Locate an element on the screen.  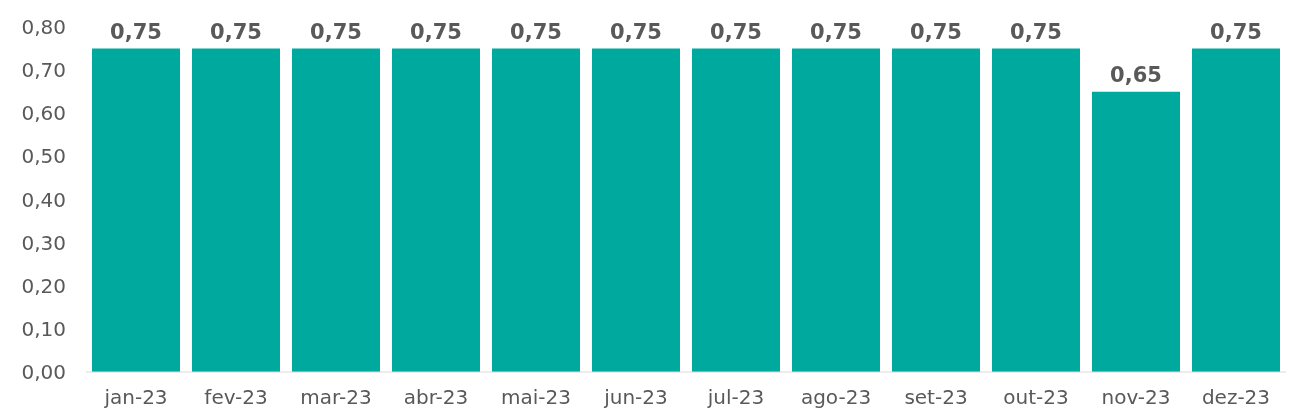
x-tick-label: jul-23 is located at coordinates (735, 397).